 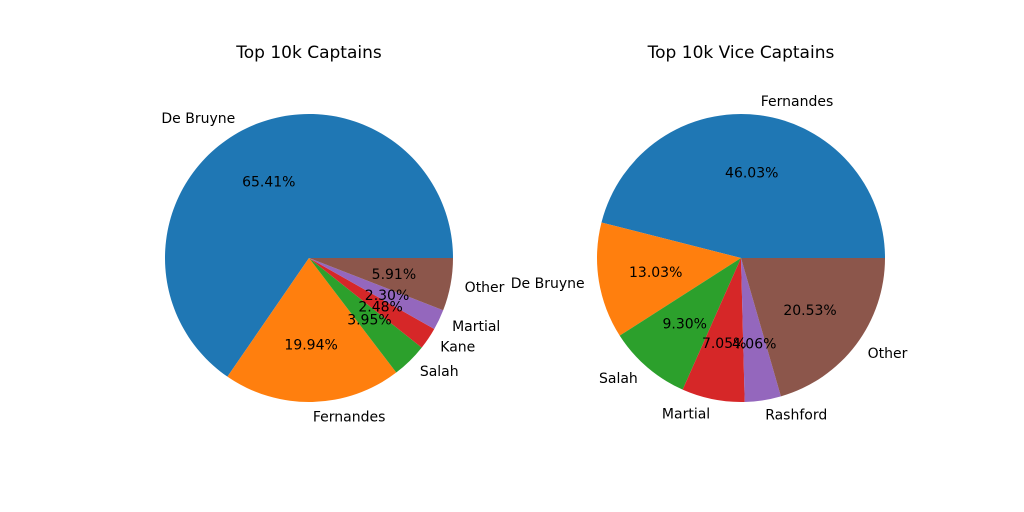 I want to click on vice-captains-percent-rashford: 4.06%, so click(x=754, y=344).